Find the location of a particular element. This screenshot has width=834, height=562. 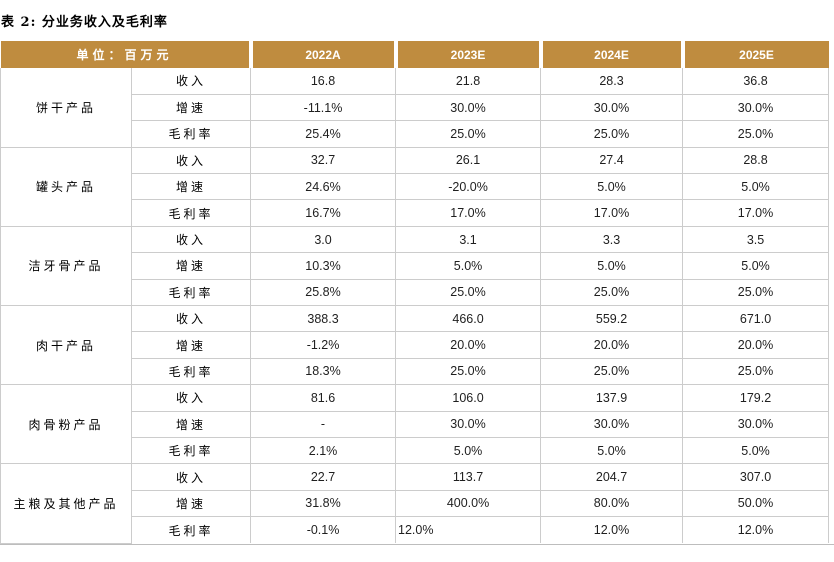

table-row: 增速 31.8% 400.0% 80.0% 50.0% is located at coordinates (415, 503).